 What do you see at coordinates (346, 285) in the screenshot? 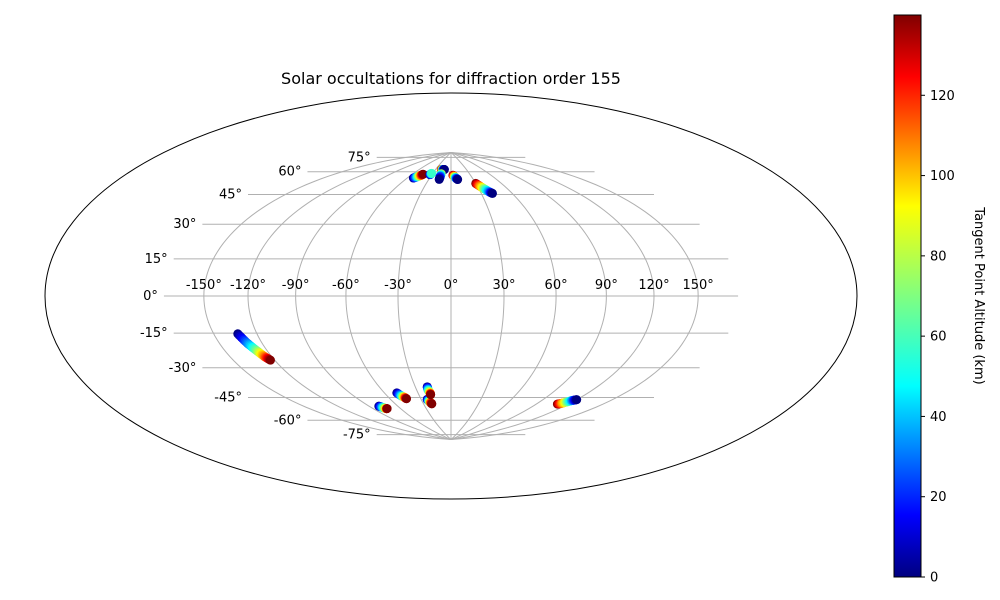
I see `longitude-tick-label: -60°` at bounding box center [346, 285].